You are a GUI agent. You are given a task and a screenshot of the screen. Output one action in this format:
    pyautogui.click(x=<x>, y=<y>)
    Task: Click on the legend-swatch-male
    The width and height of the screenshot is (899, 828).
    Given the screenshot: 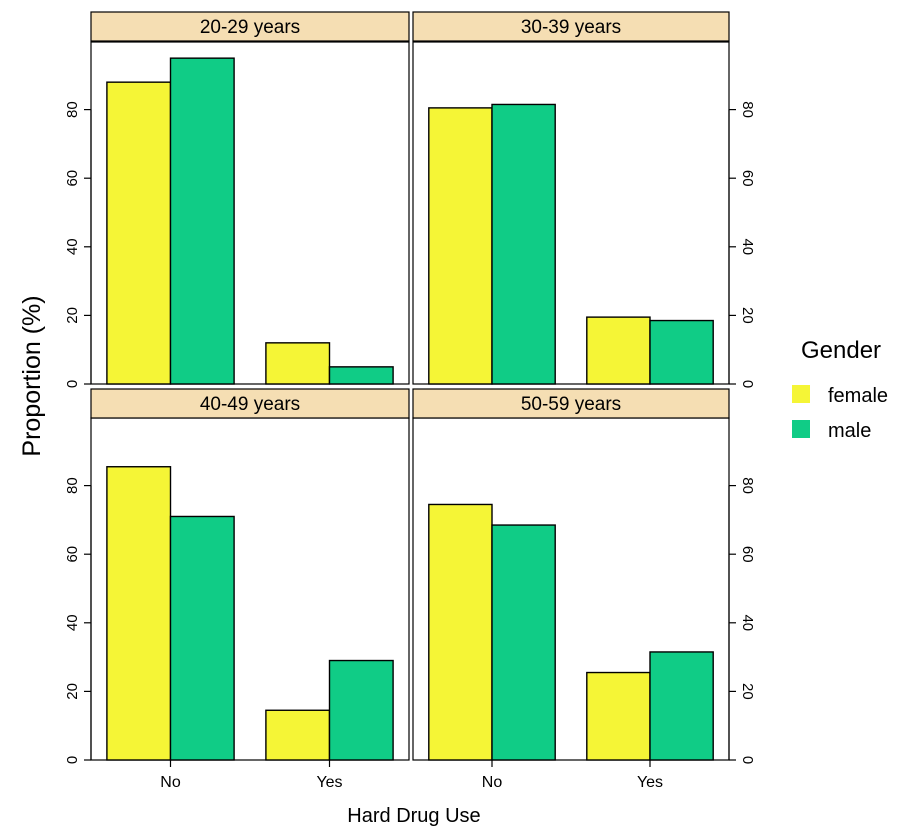 What is the action you would take?
    pyautogui.click(x=801, y=429)
    